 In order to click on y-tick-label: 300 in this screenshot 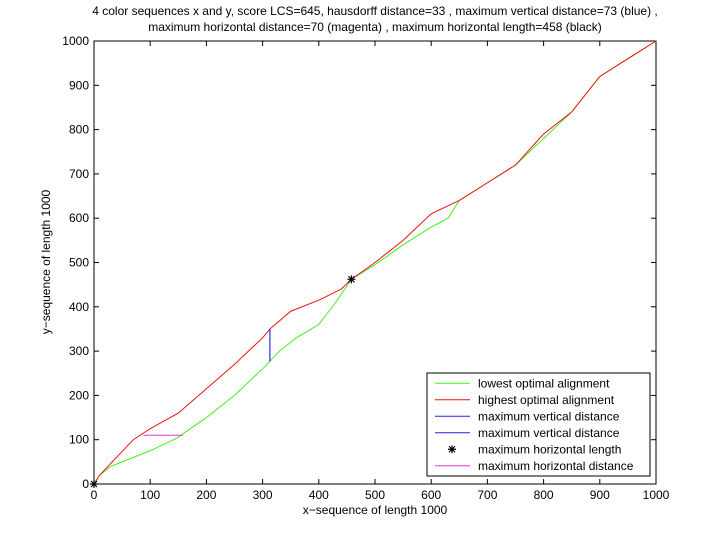, I will do `click(79, 351)`.